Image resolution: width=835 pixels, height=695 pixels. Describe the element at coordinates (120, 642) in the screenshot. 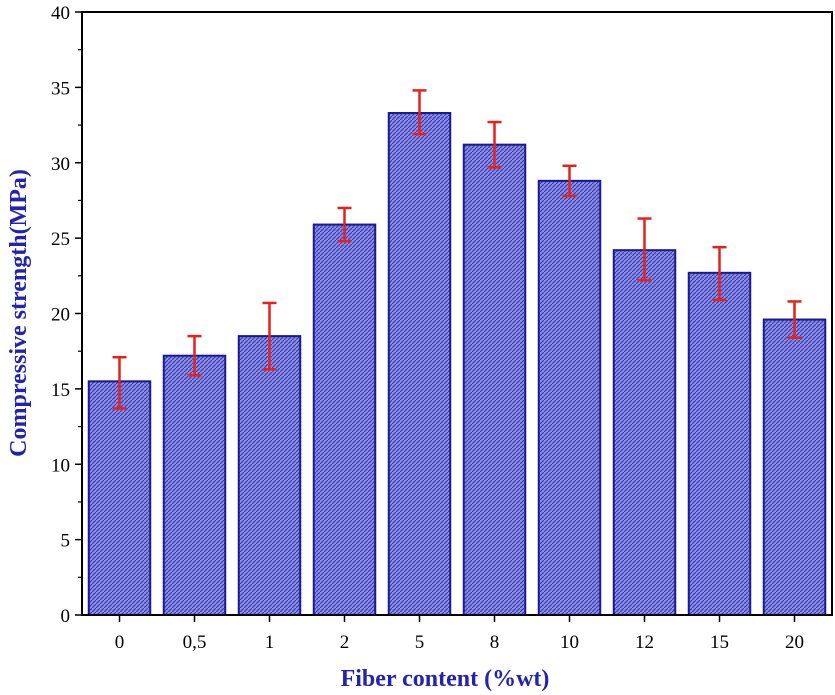

I see `x-tick-label: 0` at that location.